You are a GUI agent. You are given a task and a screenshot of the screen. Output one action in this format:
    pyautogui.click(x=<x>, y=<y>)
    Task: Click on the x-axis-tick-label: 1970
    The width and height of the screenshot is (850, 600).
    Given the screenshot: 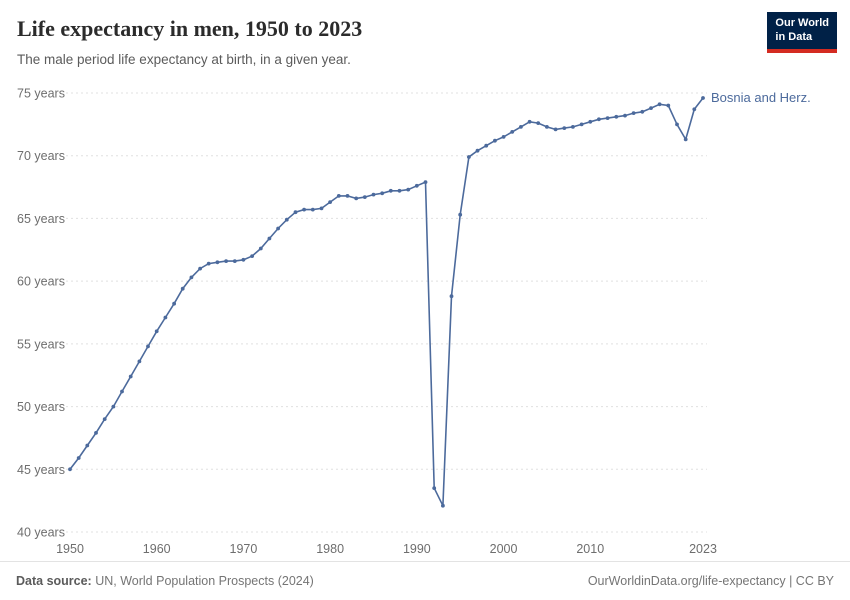 What is the action you would take?
    pyautogui.click(x=244, y=549)
    